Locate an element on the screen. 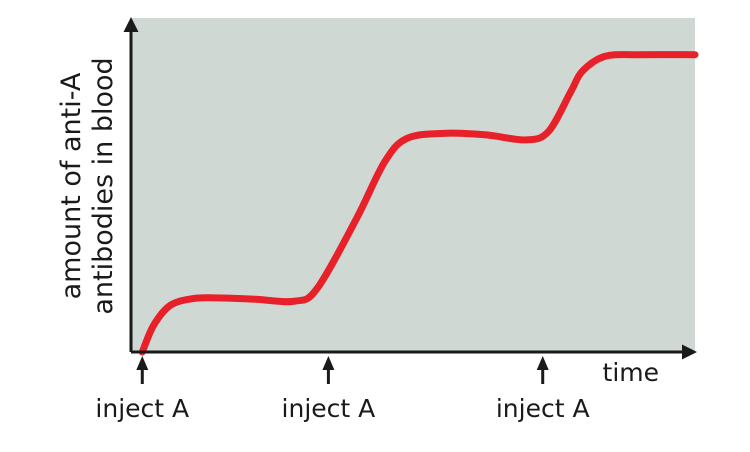 This screenshot has width=750, height=452. inject-annotation-0: inject A is located at coordinates (142, 389).